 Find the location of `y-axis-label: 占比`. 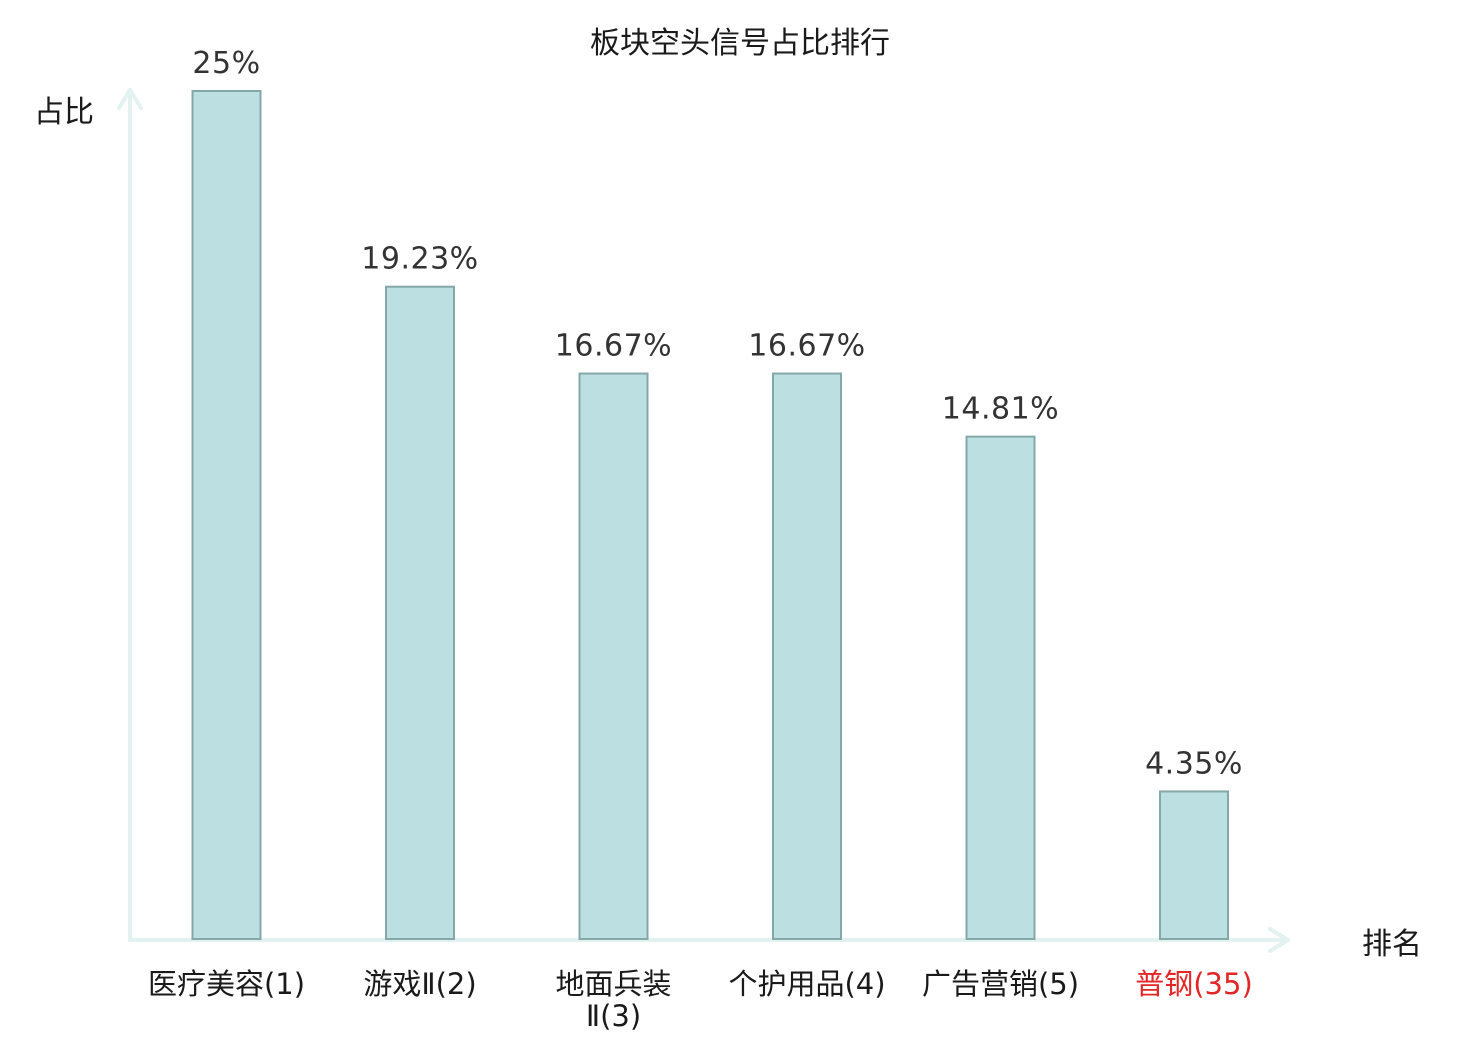

y-axis-label: 占比 is located at coordinates (64, 112).